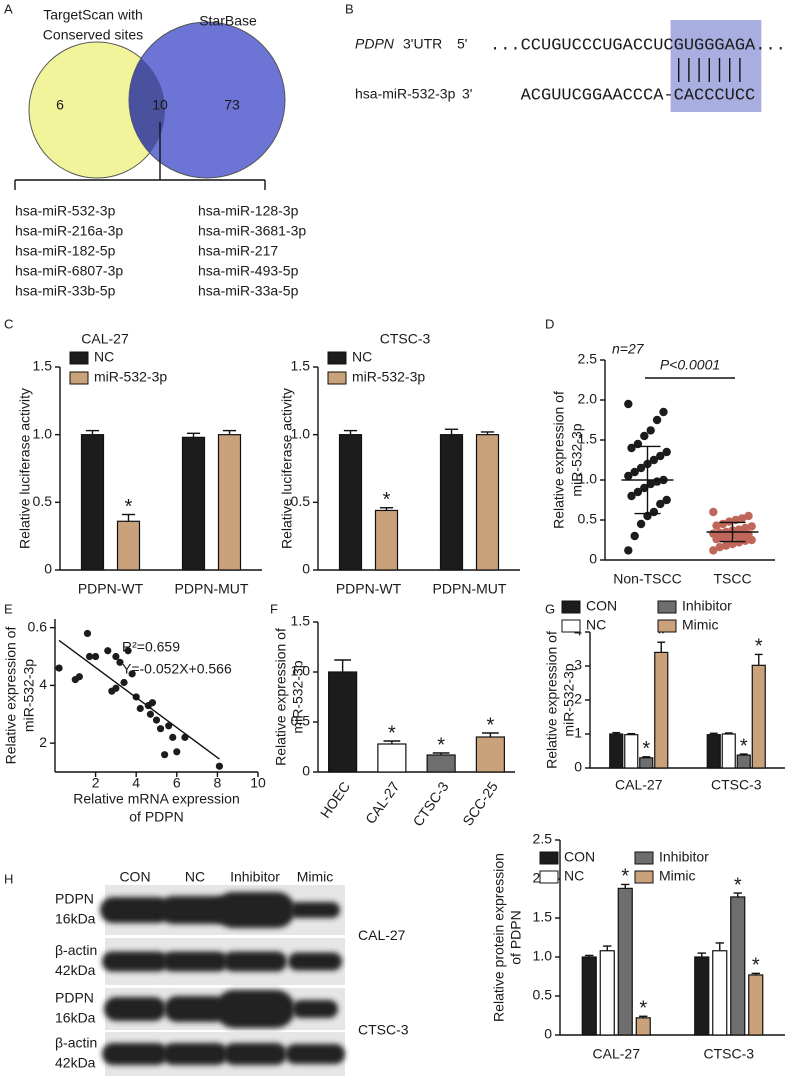  Describe the element at coordinates (69, 231) in the screenshot. I see `mirna-name: hsa-miR-216a-3p` at that location.